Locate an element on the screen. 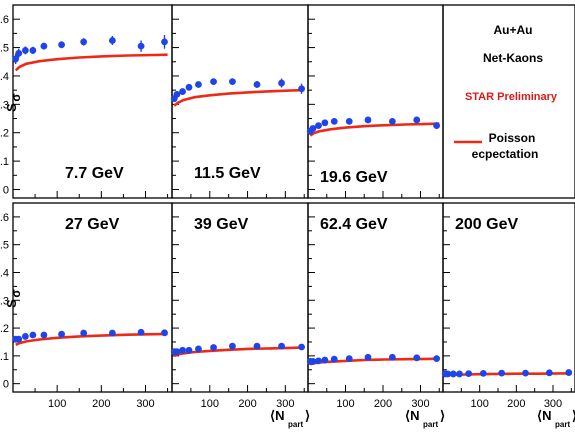 This screenshot has height=435, width=575. y-axis-title: Sσ is located at coordinates (13, 102).